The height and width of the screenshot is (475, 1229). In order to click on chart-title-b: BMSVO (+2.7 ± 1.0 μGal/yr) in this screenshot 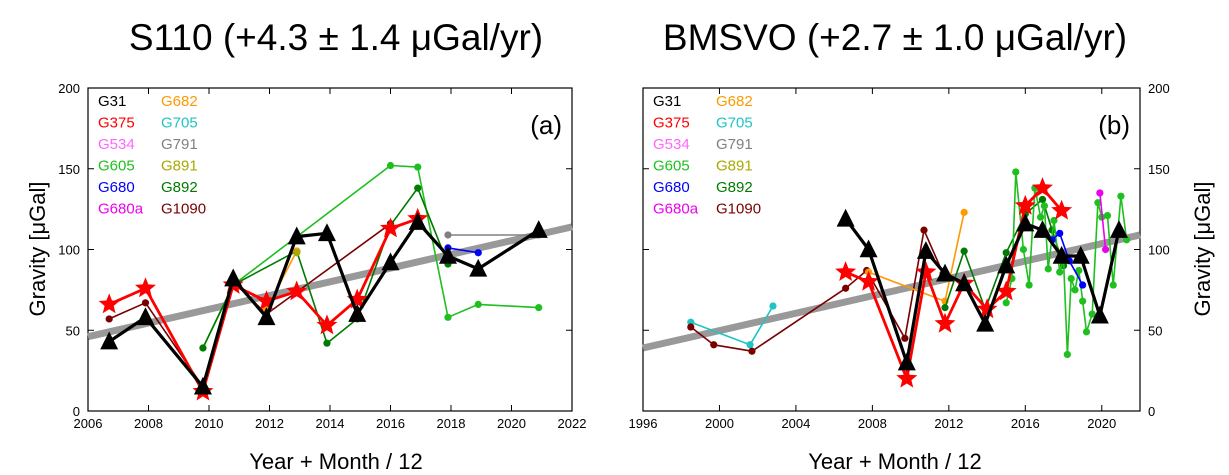, I will do `click(895, 37)`.